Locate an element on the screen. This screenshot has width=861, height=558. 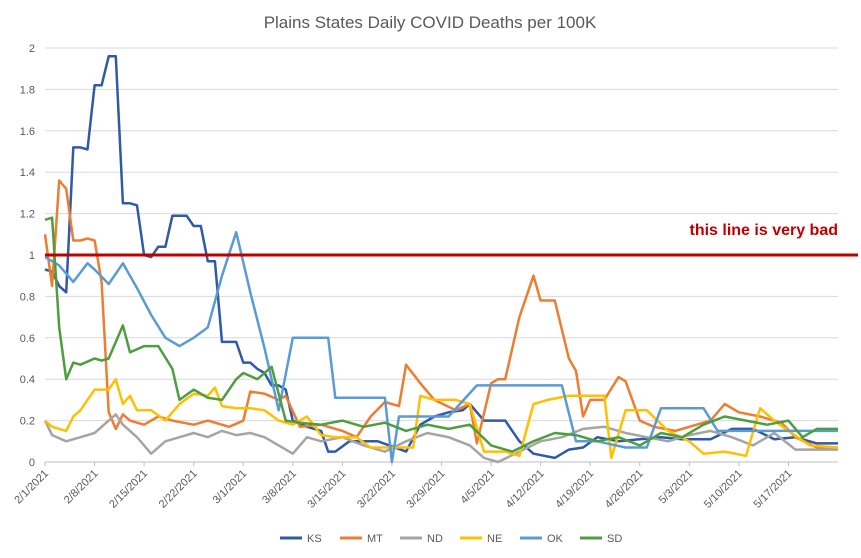
x-tick-label: 3/22/2021 is located at coordinates (376, 489).